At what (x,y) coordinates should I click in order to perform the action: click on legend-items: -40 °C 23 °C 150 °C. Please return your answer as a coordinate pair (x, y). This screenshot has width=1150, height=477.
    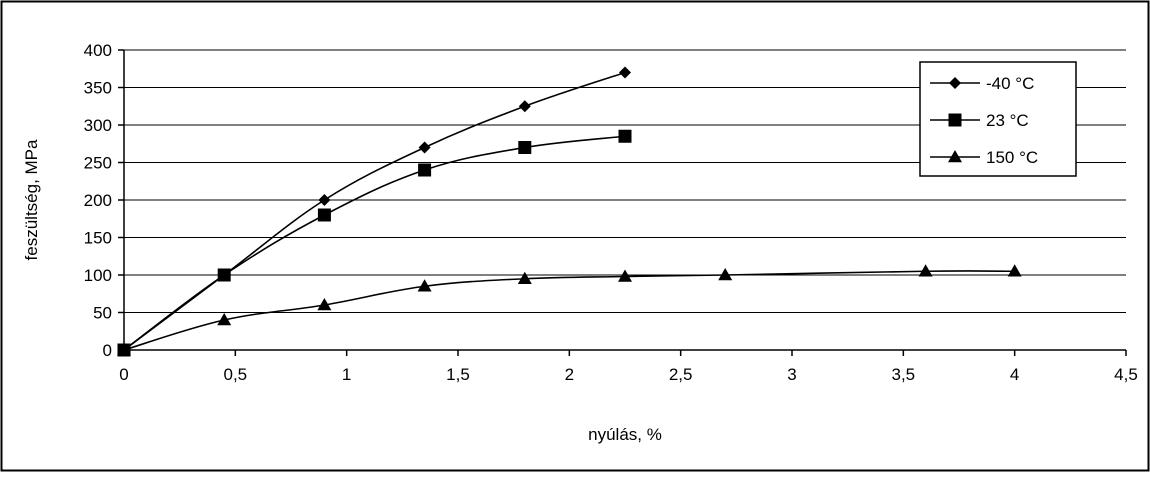
    Looking at the image, I should click on (984, 120).